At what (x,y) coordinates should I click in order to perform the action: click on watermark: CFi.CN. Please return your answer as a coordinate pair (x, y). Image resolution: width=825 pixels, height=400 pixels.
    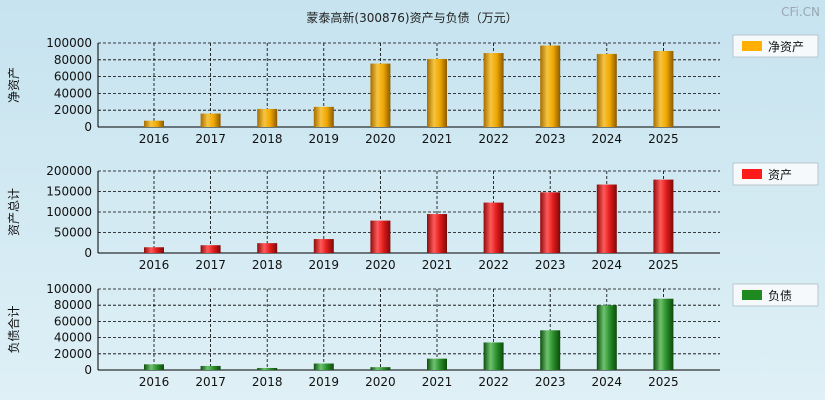
    Looking at the image, I should click on (800, 12).